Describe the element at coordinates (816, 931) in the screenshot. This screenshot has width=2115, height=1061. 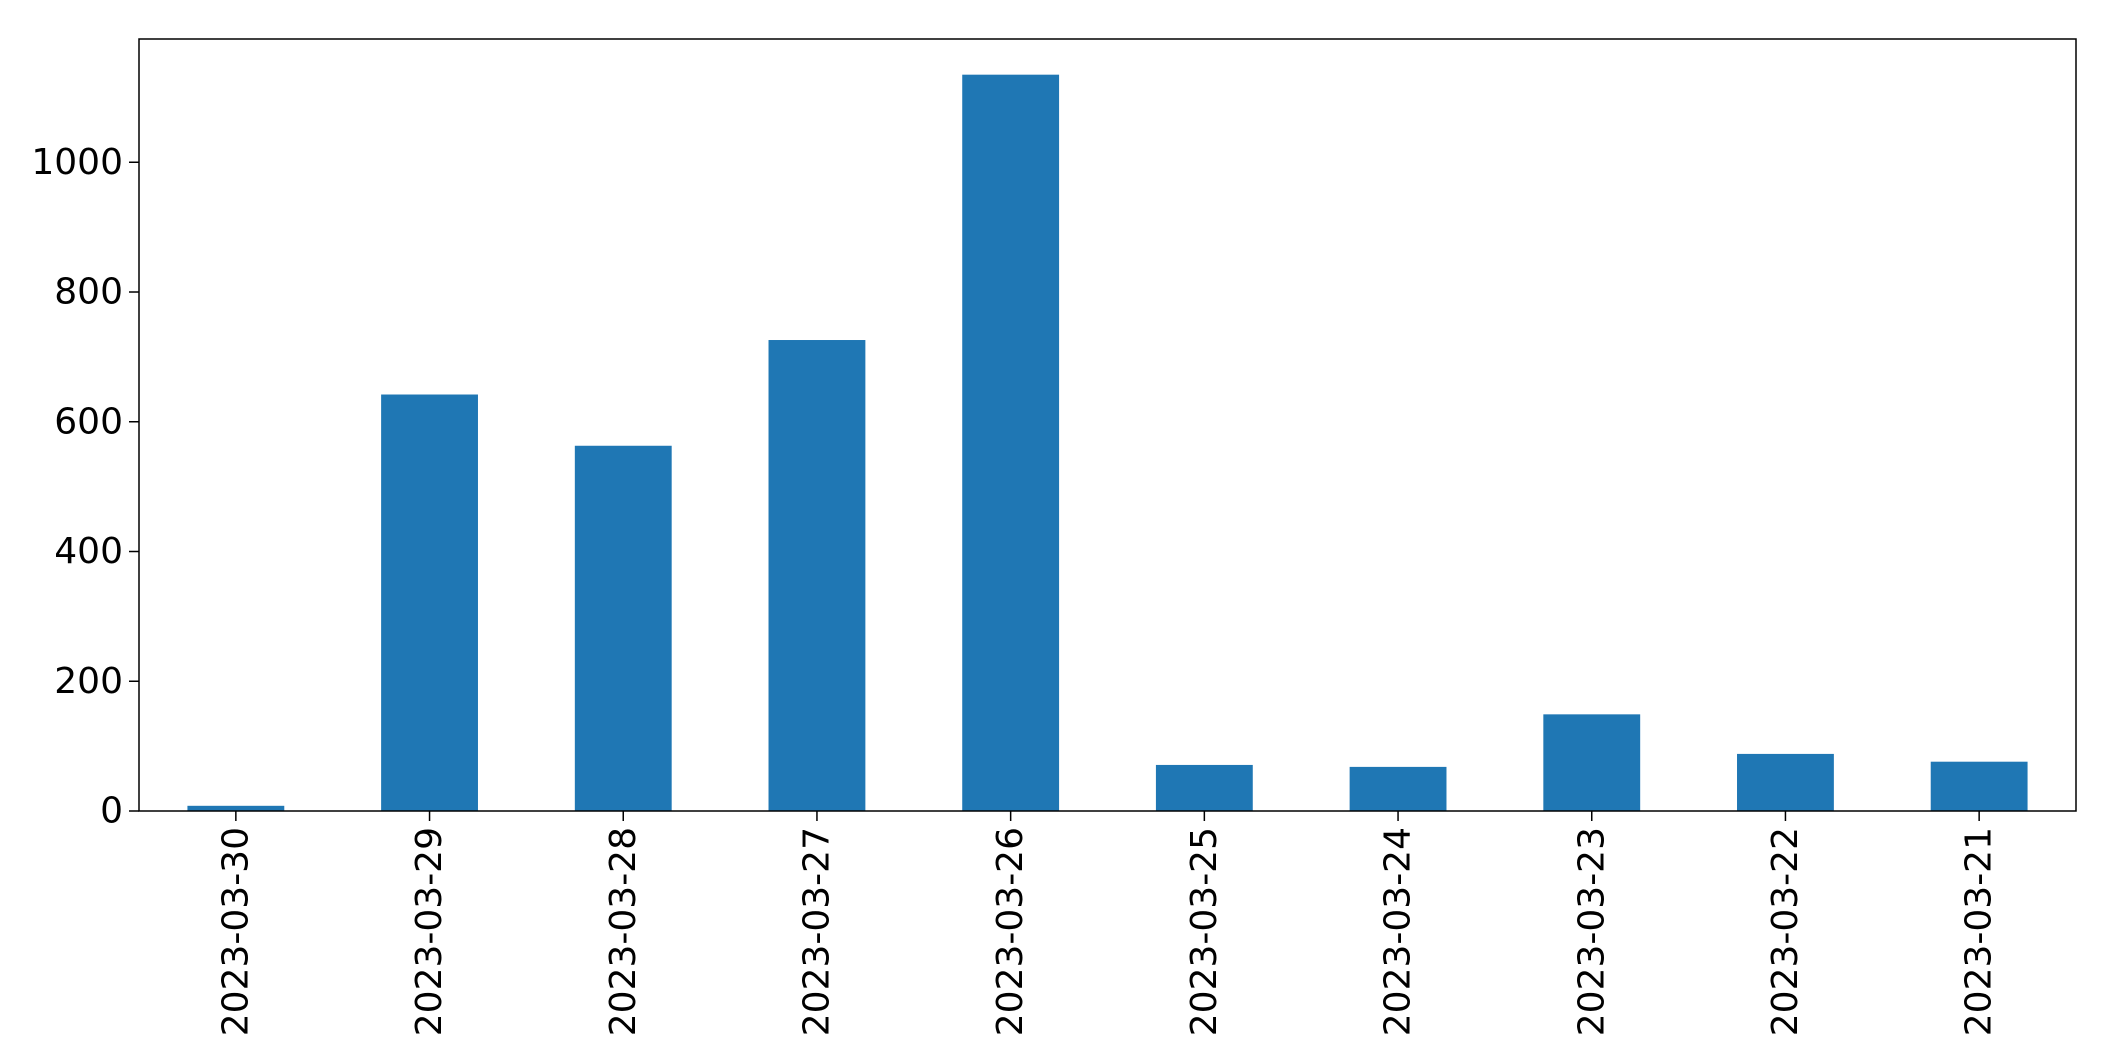
I see `x-tick-label: 2023-03-27` at that location.